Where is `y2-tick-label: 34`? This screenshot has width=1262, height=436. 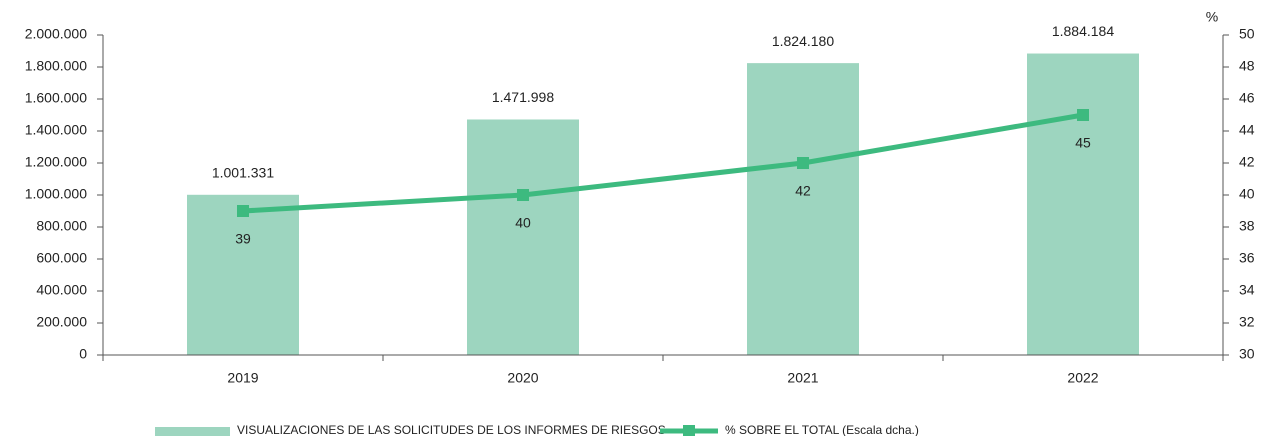
y2-tick-label: 34 is located at coordinates (1247, 290).